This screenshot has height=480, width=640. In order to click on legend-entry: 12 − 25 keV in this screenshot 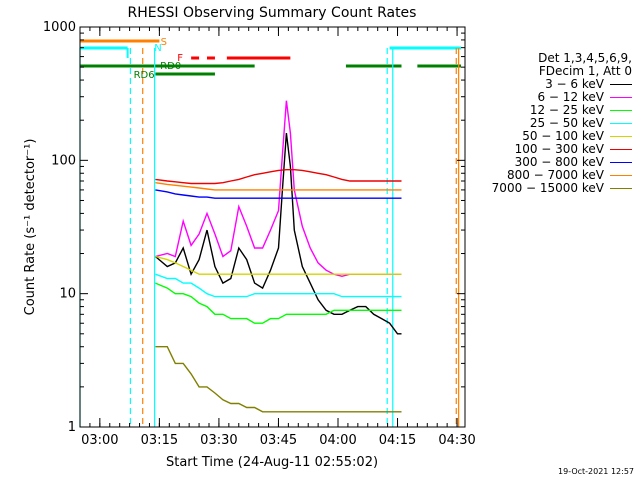, I will do `click(551, 110)`.